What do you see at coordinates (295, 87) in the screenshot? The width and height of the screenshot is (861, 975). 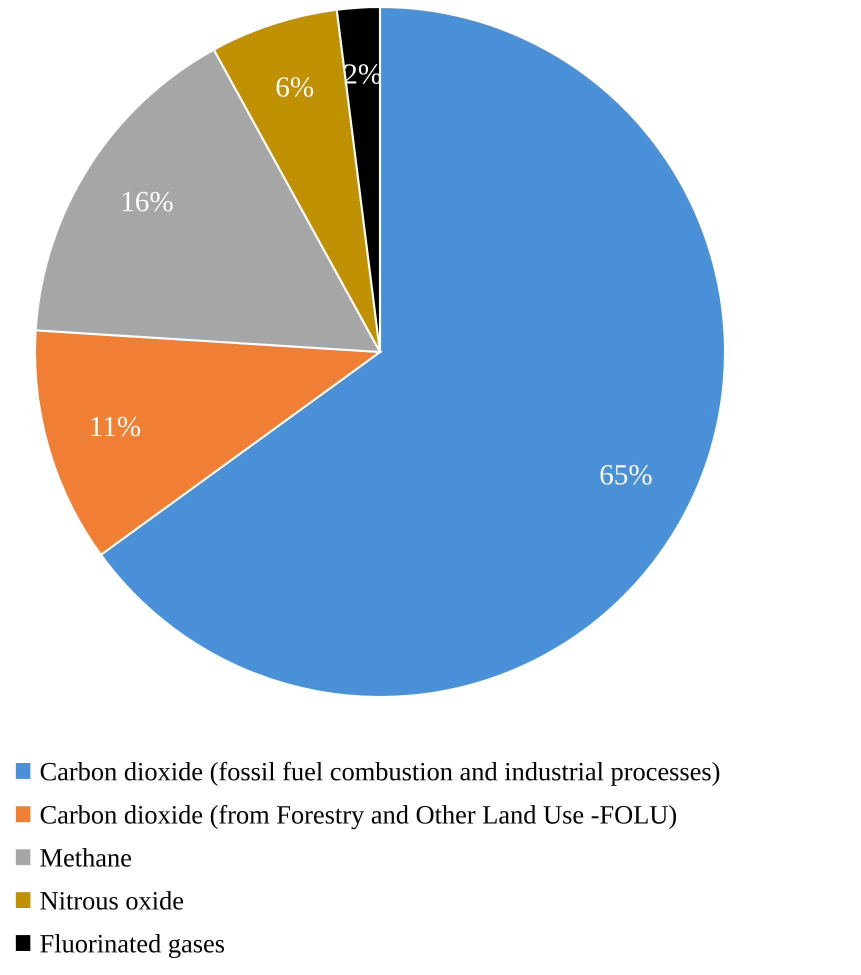 I see `data-label: 6%` at bounding box center [295, 87].